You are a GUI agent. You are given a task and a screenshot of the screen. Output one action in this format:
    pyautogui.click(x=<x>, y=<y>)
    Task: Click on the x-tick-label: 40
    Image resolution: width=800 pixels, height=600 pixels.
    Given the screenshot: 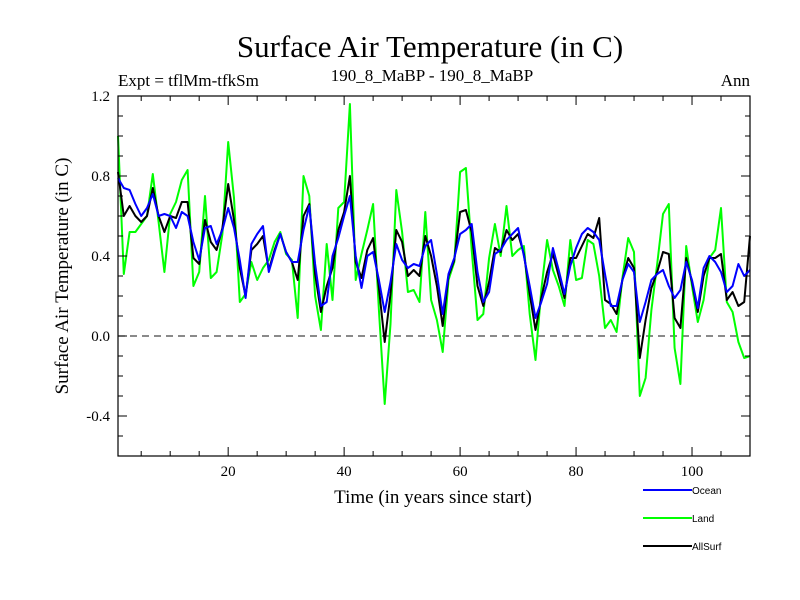 What is the action you would take?
    pyautogui.click(x=344, y=472)
    